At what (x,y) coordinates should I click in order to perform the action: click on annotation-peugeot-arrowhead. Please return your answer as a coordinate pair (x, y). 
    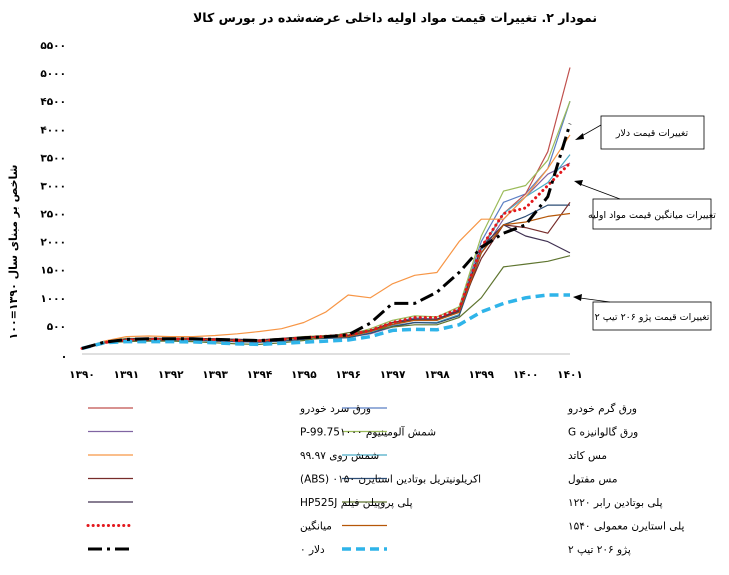
    Looking at the image, I should click on (577, 297).